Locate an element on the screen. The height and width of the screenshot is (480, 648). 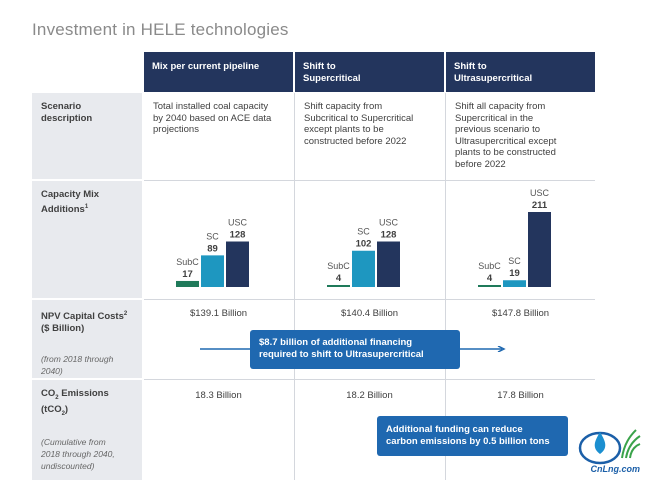
capacity-mix-chart-svg: SubC 17 SC 89 USC 128 is located at coordinates (212, 252).